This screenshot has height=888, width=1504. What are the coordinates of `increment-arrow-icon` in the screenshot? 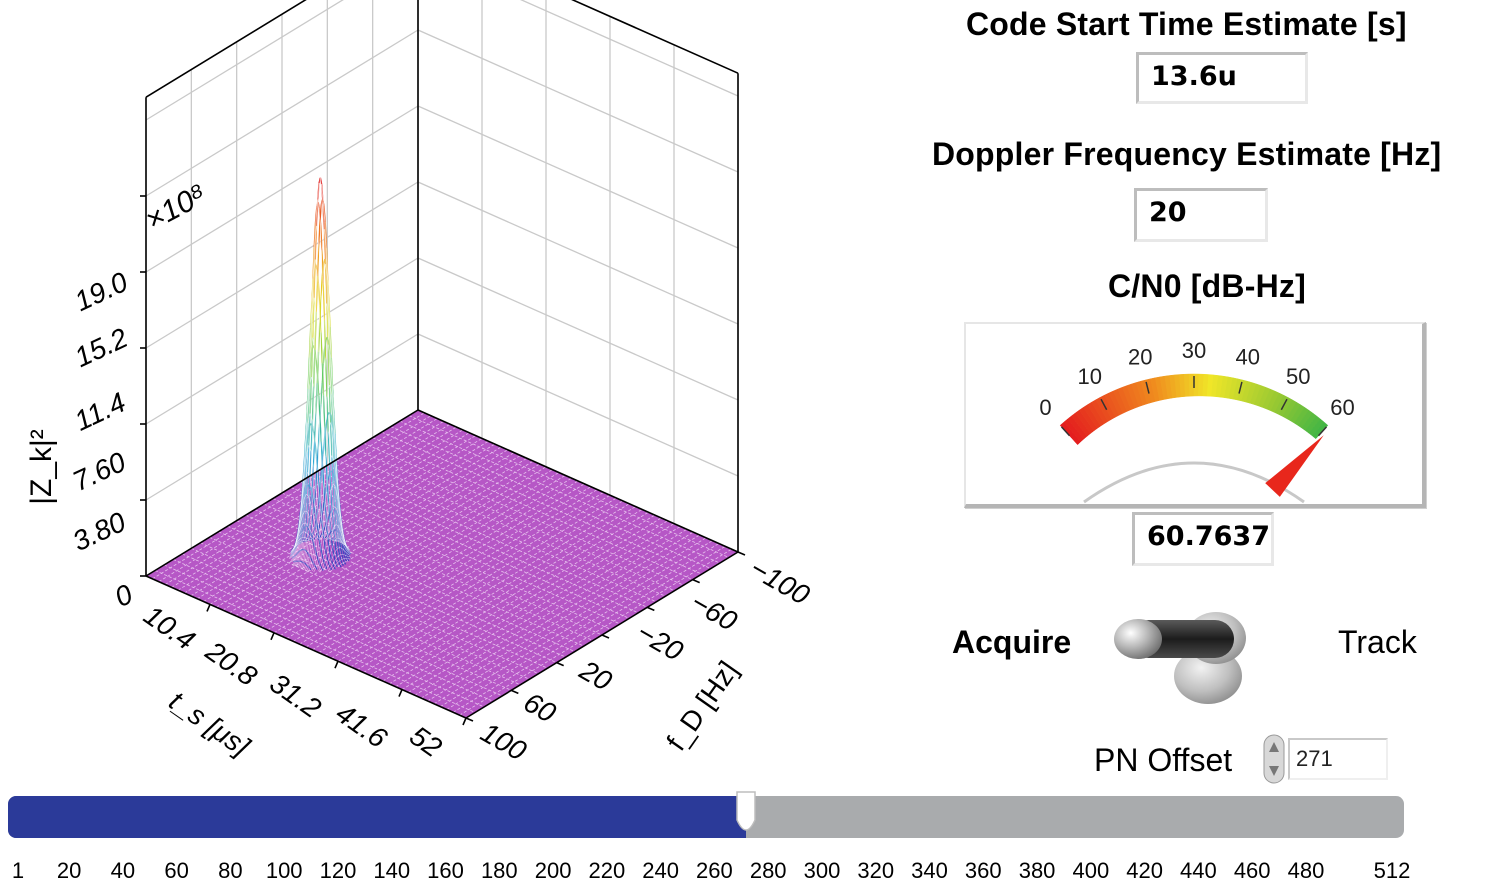 It's located at (1274, 747).